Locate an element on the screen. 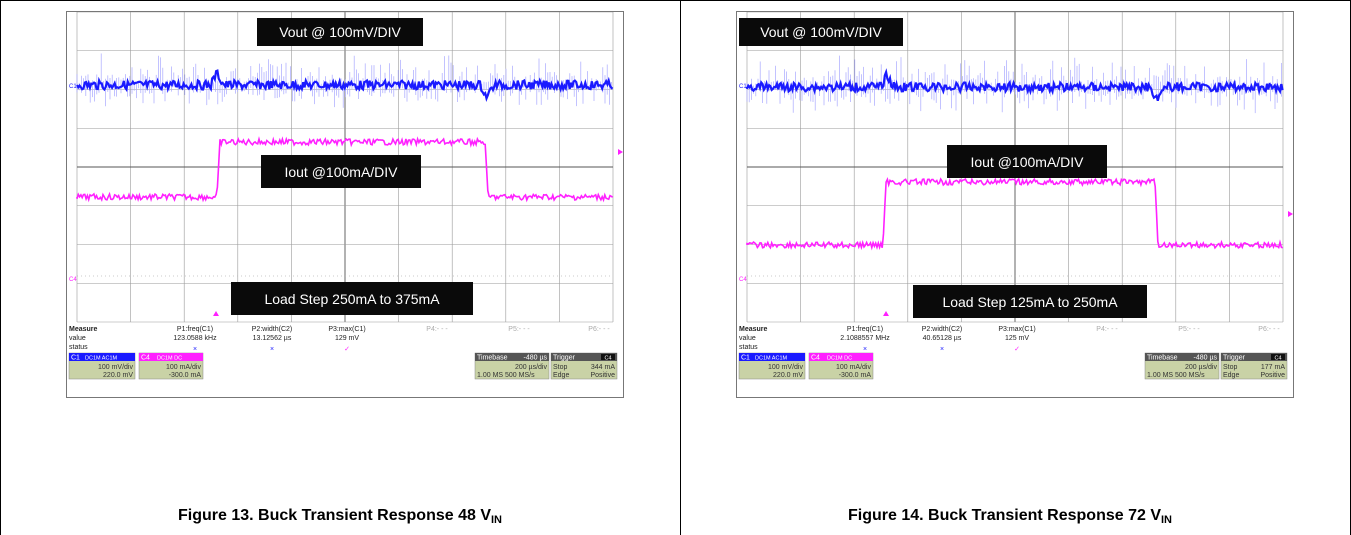 The height and width of the screenshot is (535, 1351). trigger-label: Trigger is located at coordinates (1234, 358).